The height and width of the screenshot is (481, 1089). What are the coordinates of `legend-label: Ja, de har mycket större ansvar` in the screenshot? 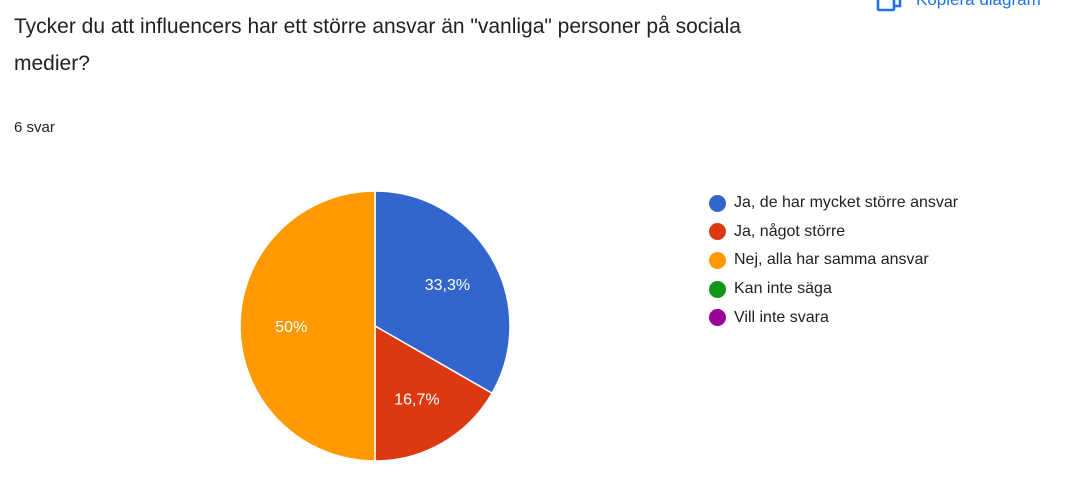 It's located at (846, 203).